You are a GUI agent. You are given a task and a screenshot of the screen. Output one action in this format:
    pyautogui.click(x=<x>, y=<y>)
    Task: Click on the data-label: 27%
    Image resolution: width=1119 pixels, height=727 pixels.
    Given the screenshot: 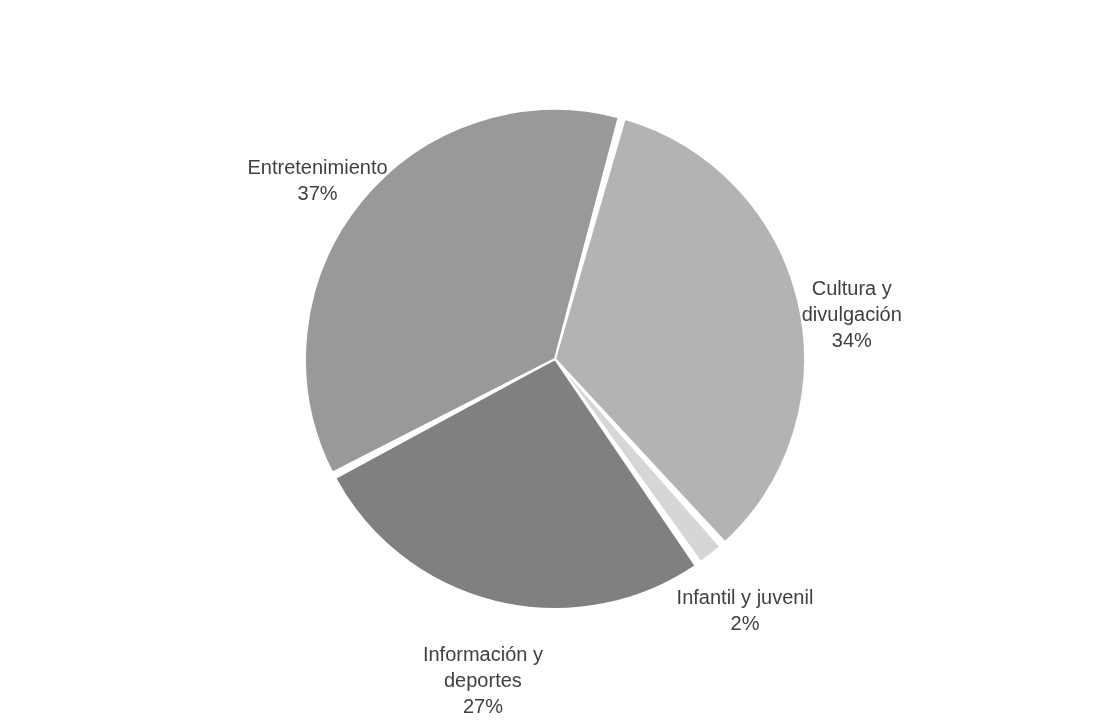 What is the action you would take?
    pyautogui.click(x=483, y=706)
    